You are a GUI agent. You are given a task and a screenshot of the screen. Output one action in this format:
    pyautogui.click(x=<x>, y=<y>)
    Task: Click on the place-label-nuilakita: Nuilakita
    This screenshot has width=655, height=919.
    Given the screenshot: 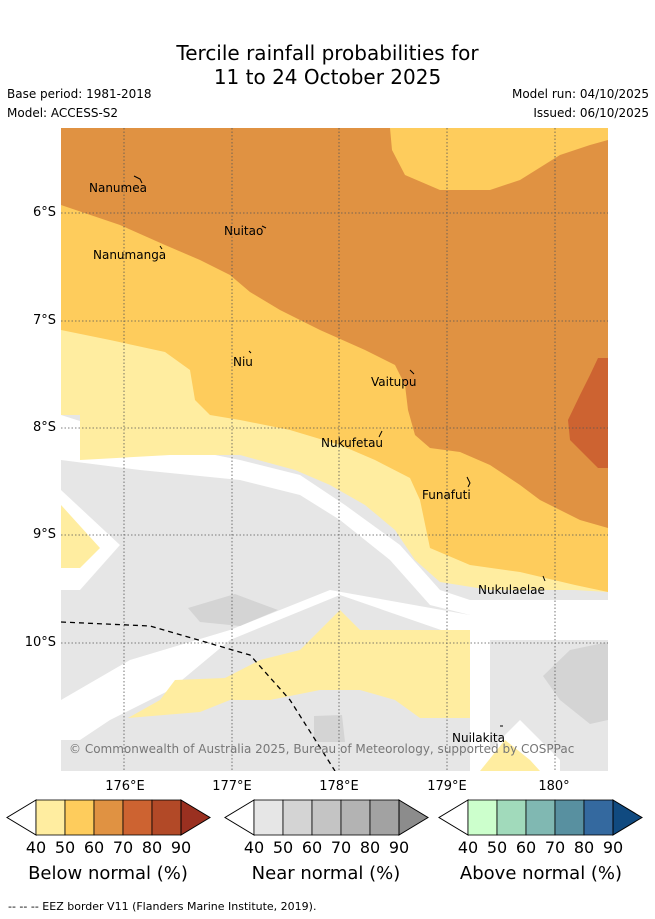 What is the action you would take?
    pyautogui.click(x=478, y=738)
    